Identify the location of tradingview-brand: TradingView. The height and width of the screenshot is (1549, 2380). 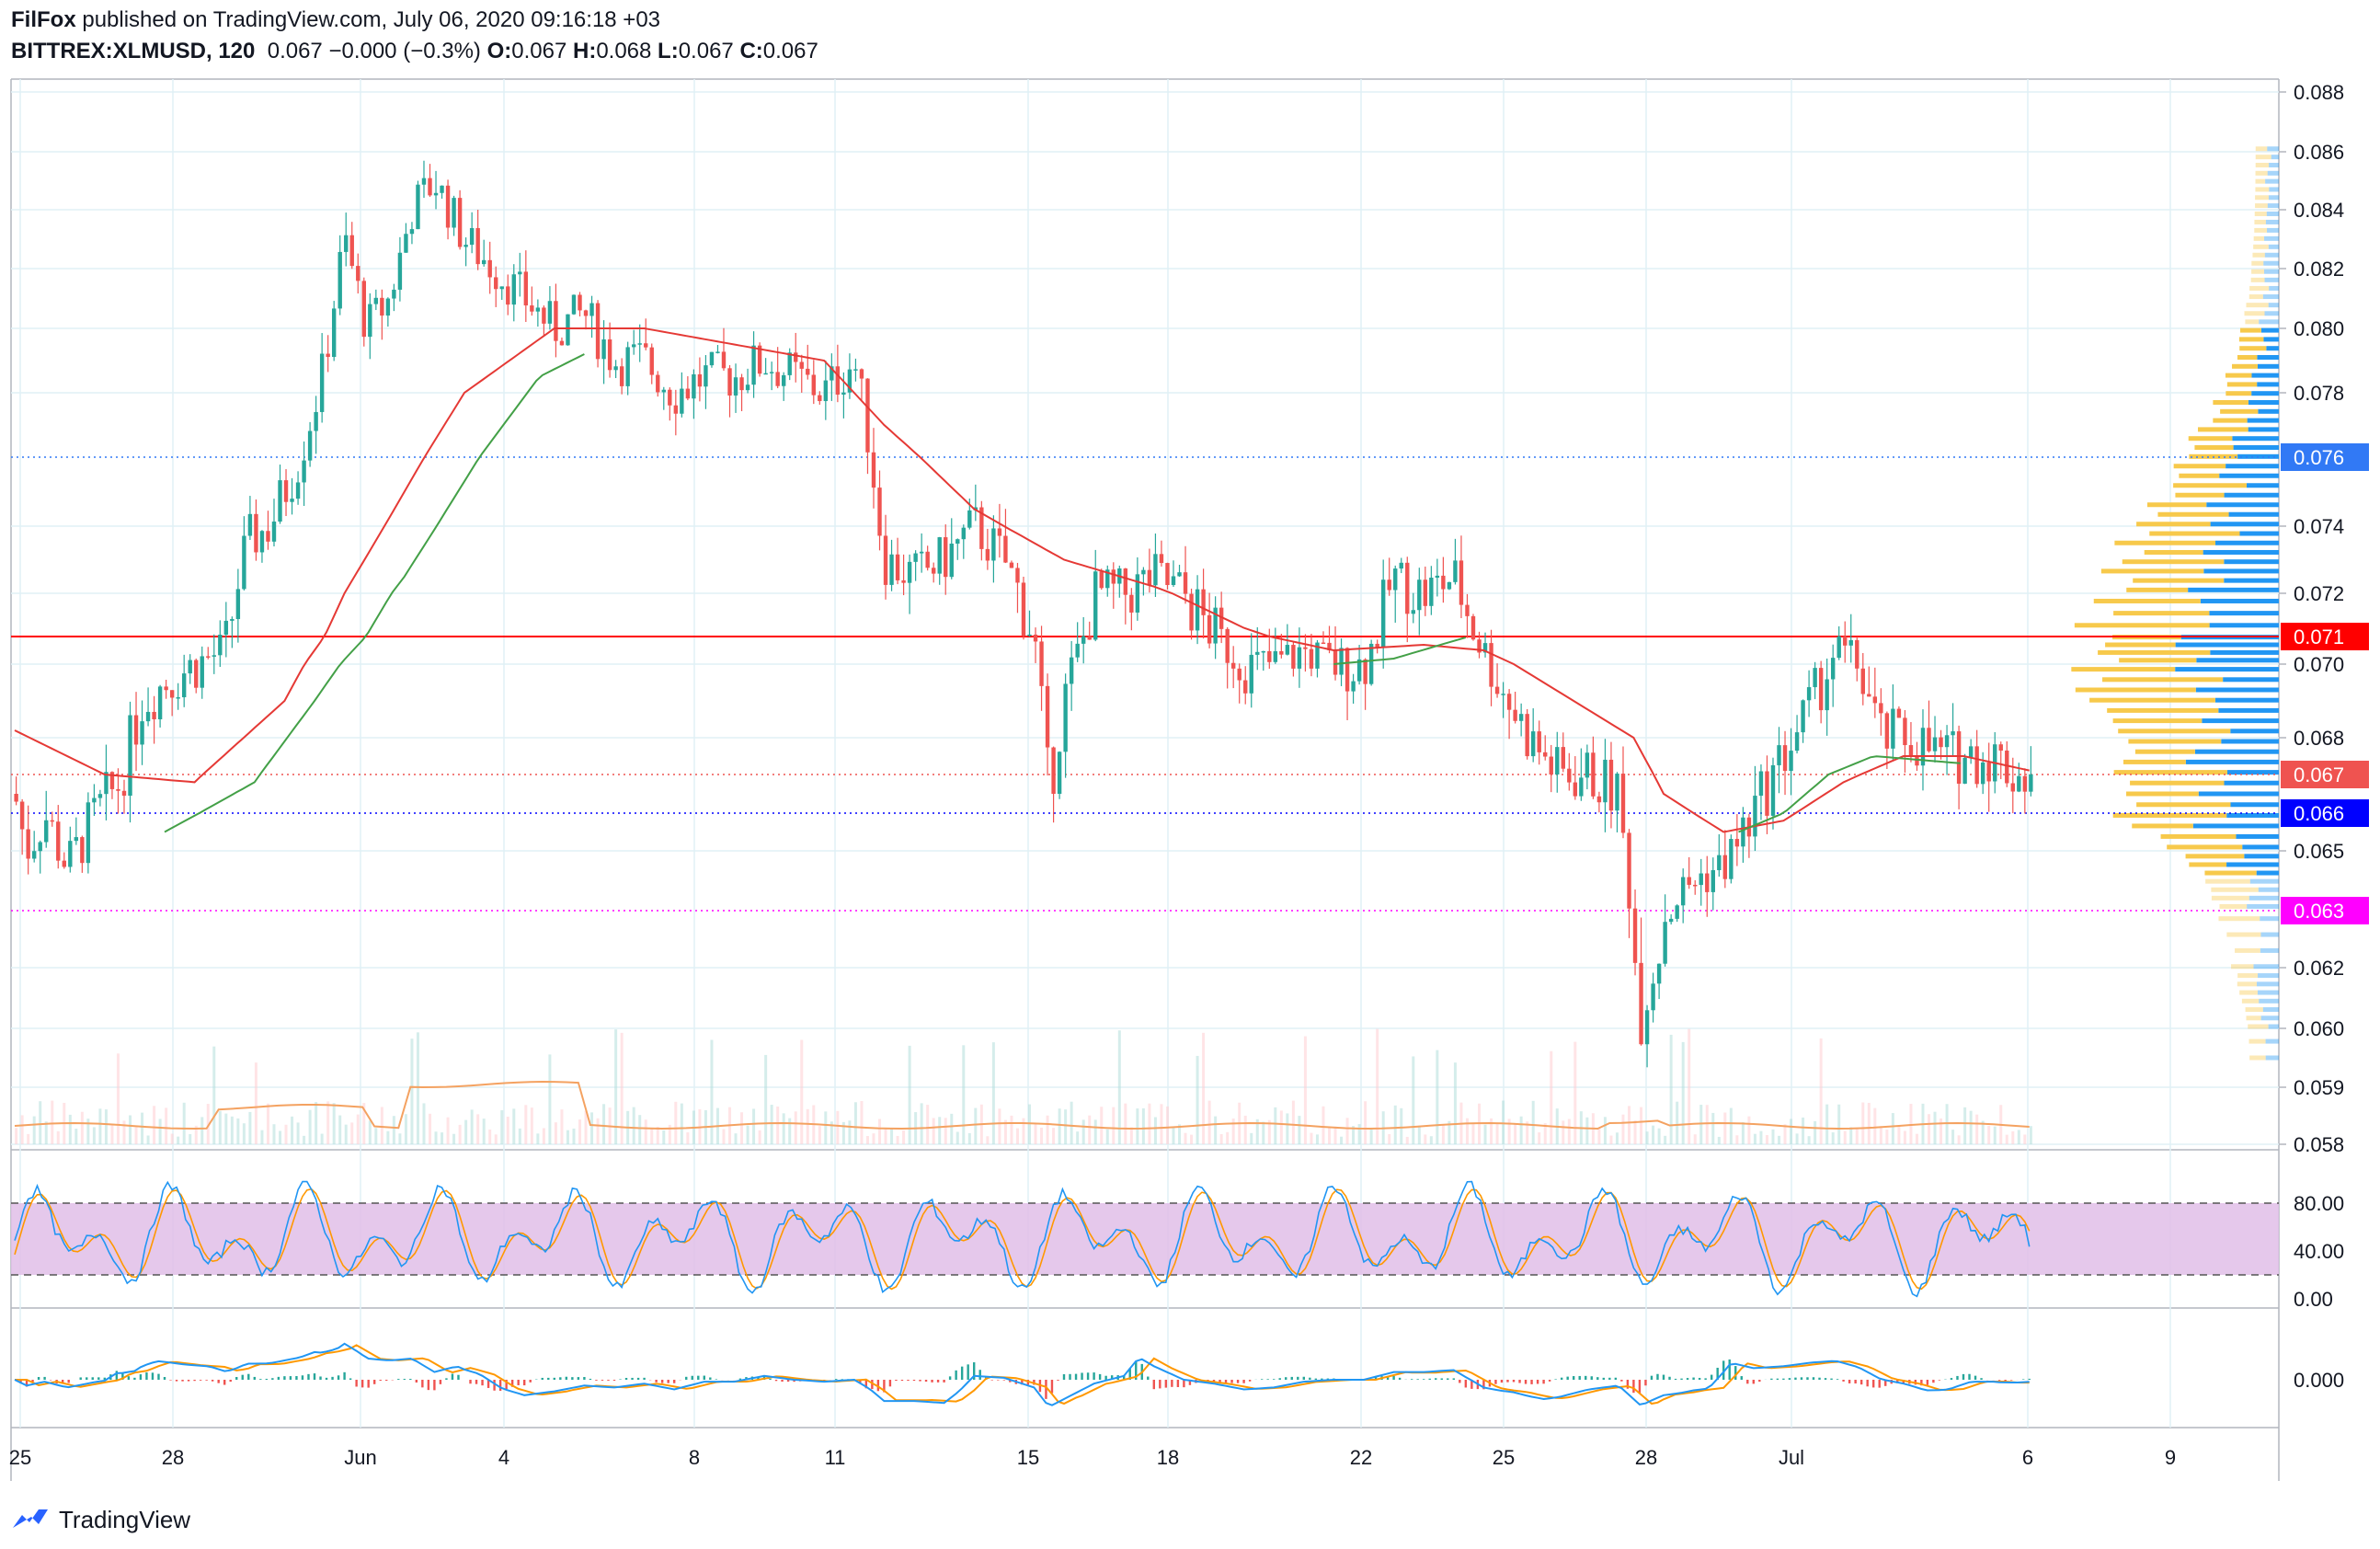
(125, 1519).